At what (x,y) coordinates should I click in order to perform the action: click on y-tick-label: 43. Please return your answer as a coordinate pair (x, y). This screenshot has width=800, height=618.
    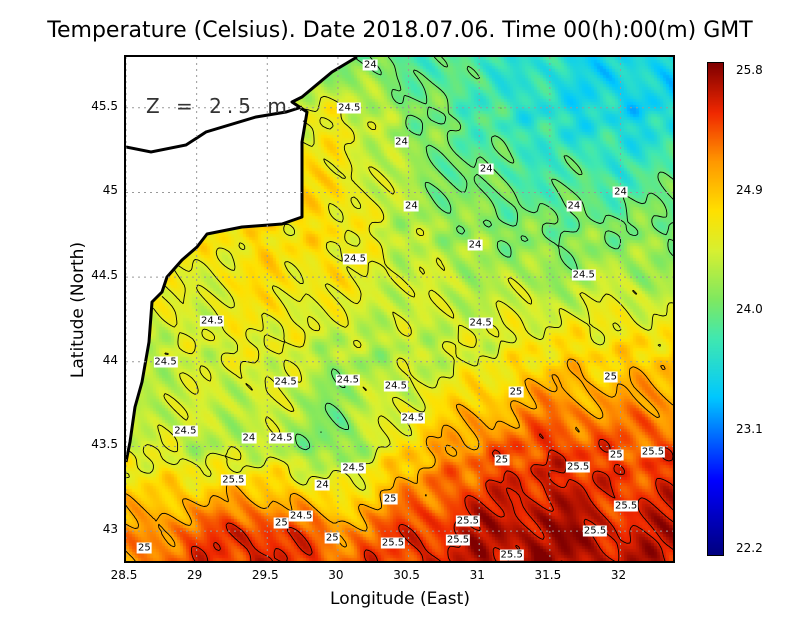
    Looking at the image, I should click on (110, 529).